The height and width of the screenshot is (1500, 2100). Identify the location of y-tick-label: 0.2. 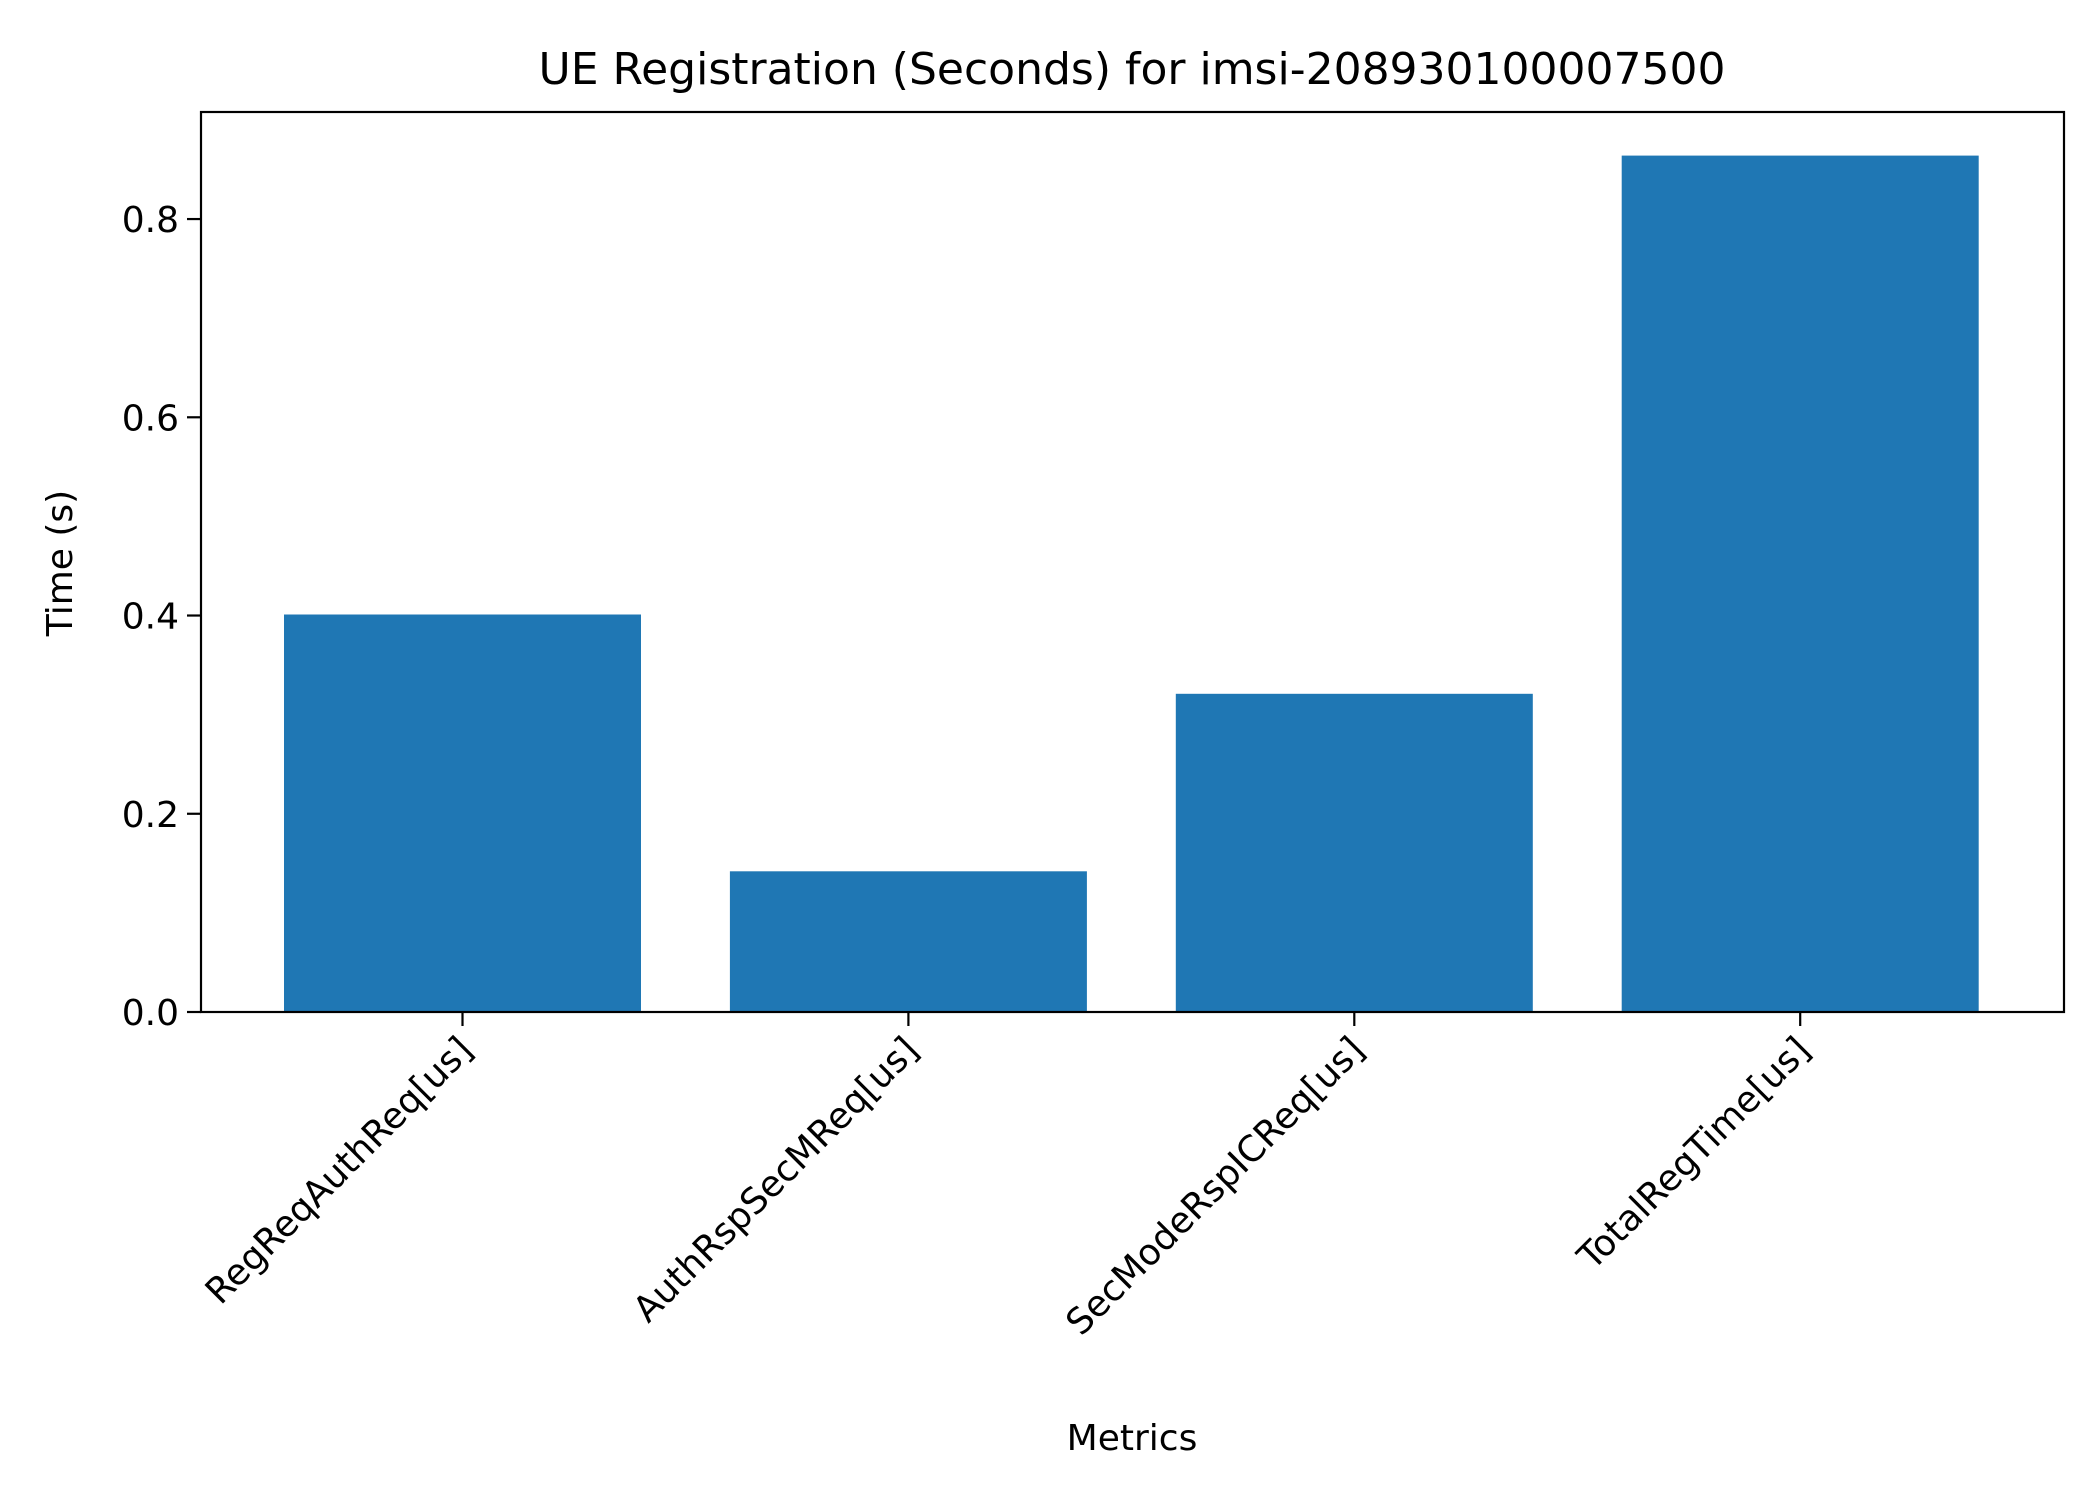
(150, 815).